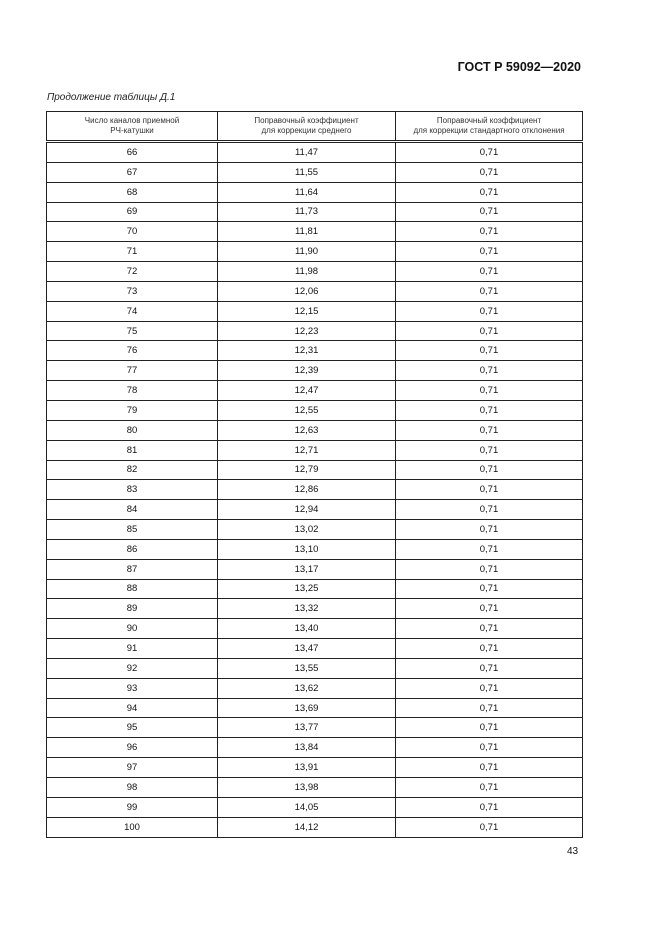 The width and height of the screenshot is (661, 935). I want to click on table-row: 87 13,17 0,71, so click(314, 569).